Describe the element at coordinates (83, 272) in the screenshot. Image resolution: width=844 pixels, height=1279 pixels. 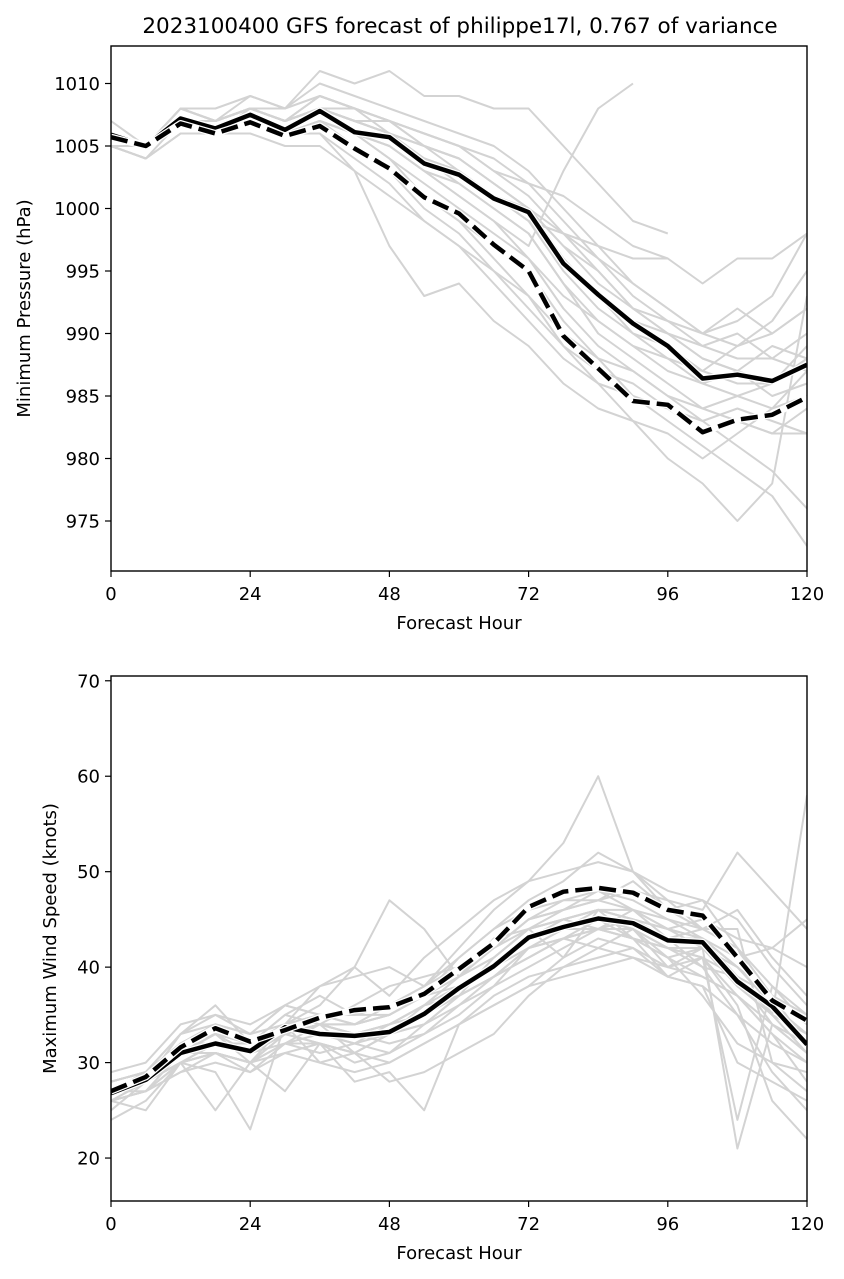
I see `y-tick-label: 995` at that location.